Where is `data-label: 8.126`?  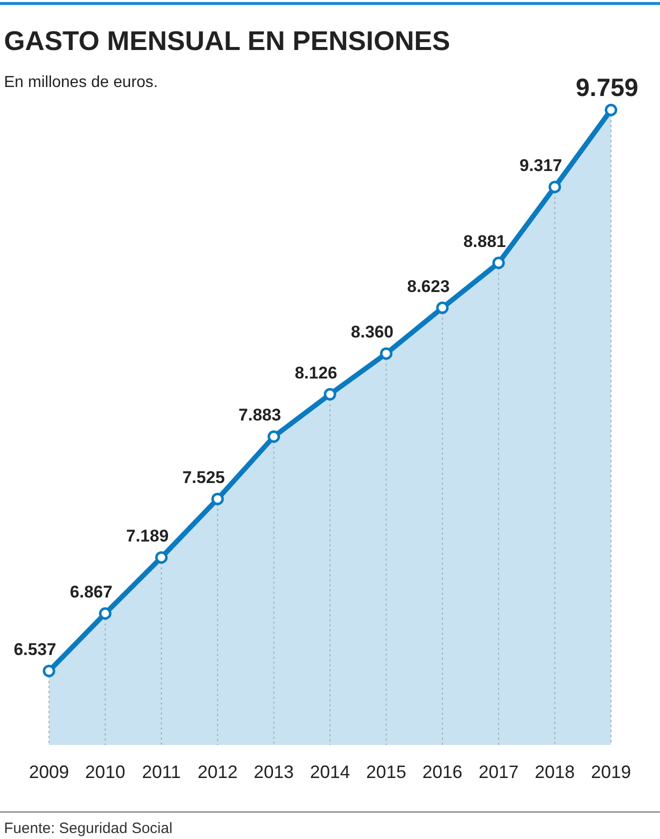
data-label: 8.126 is located at coordinates (316, 372).